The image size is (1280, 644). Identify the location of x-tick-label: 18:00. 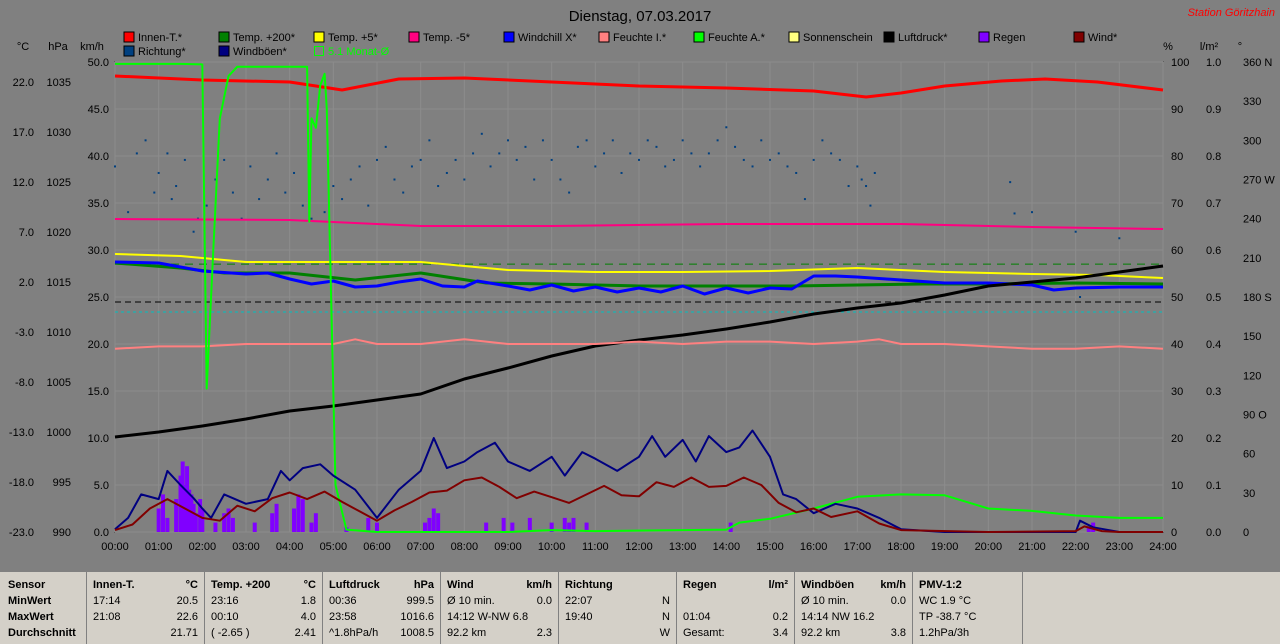
(901, 547).